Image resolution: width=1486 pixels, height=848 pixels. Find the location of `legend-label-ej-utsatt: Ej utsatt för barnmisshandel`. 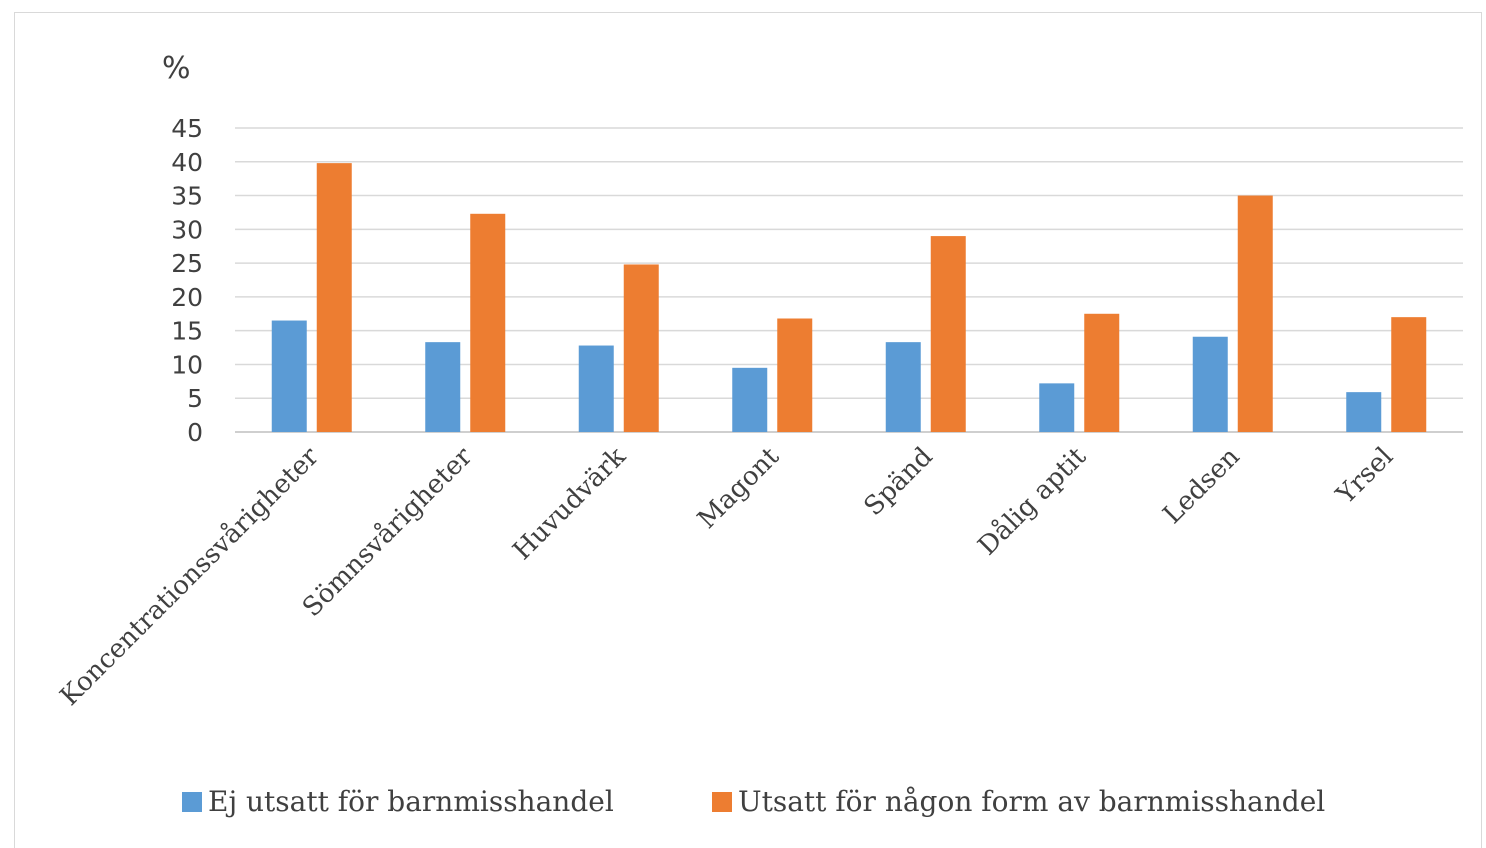

legend-label-ej-utsatt: Ej utsatt för barnmisshandel is located at coordinates (411, 801).